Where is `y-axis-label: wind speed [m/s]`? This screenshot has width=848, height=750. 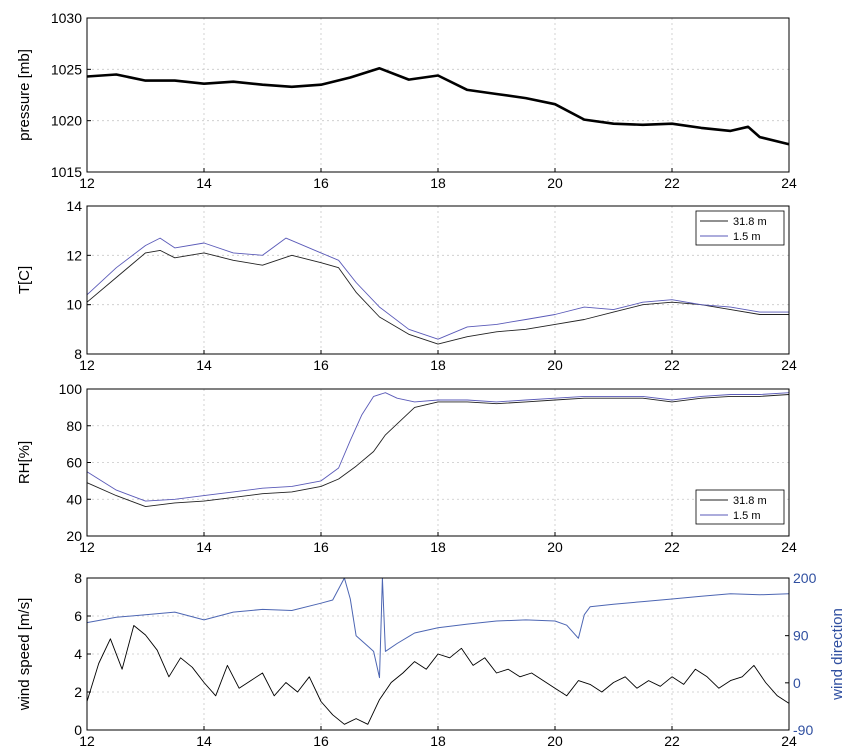 y-axis-label: wind speed [m/s] is located at coordinates (24, 655).